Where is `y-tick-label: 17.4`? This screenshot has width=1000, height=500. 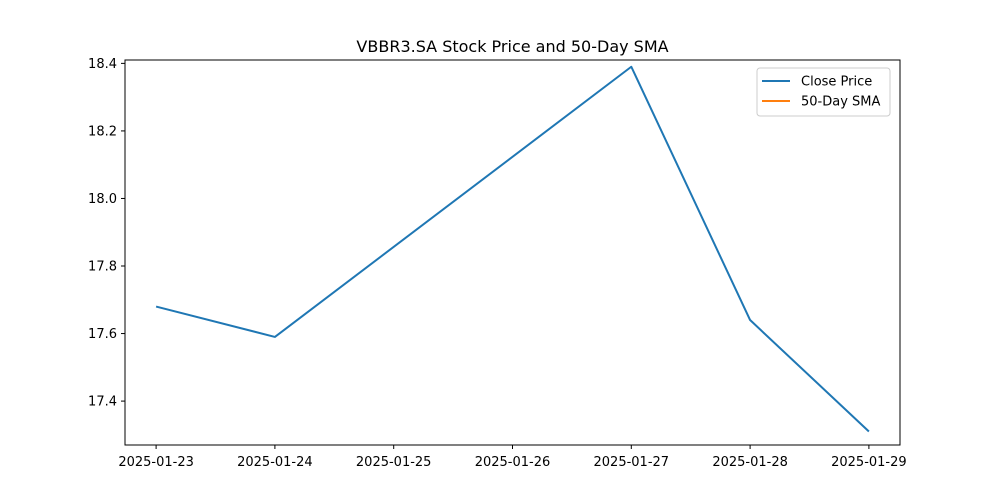 y-tick-label: 17.4 is located at coordinates (102, 402).